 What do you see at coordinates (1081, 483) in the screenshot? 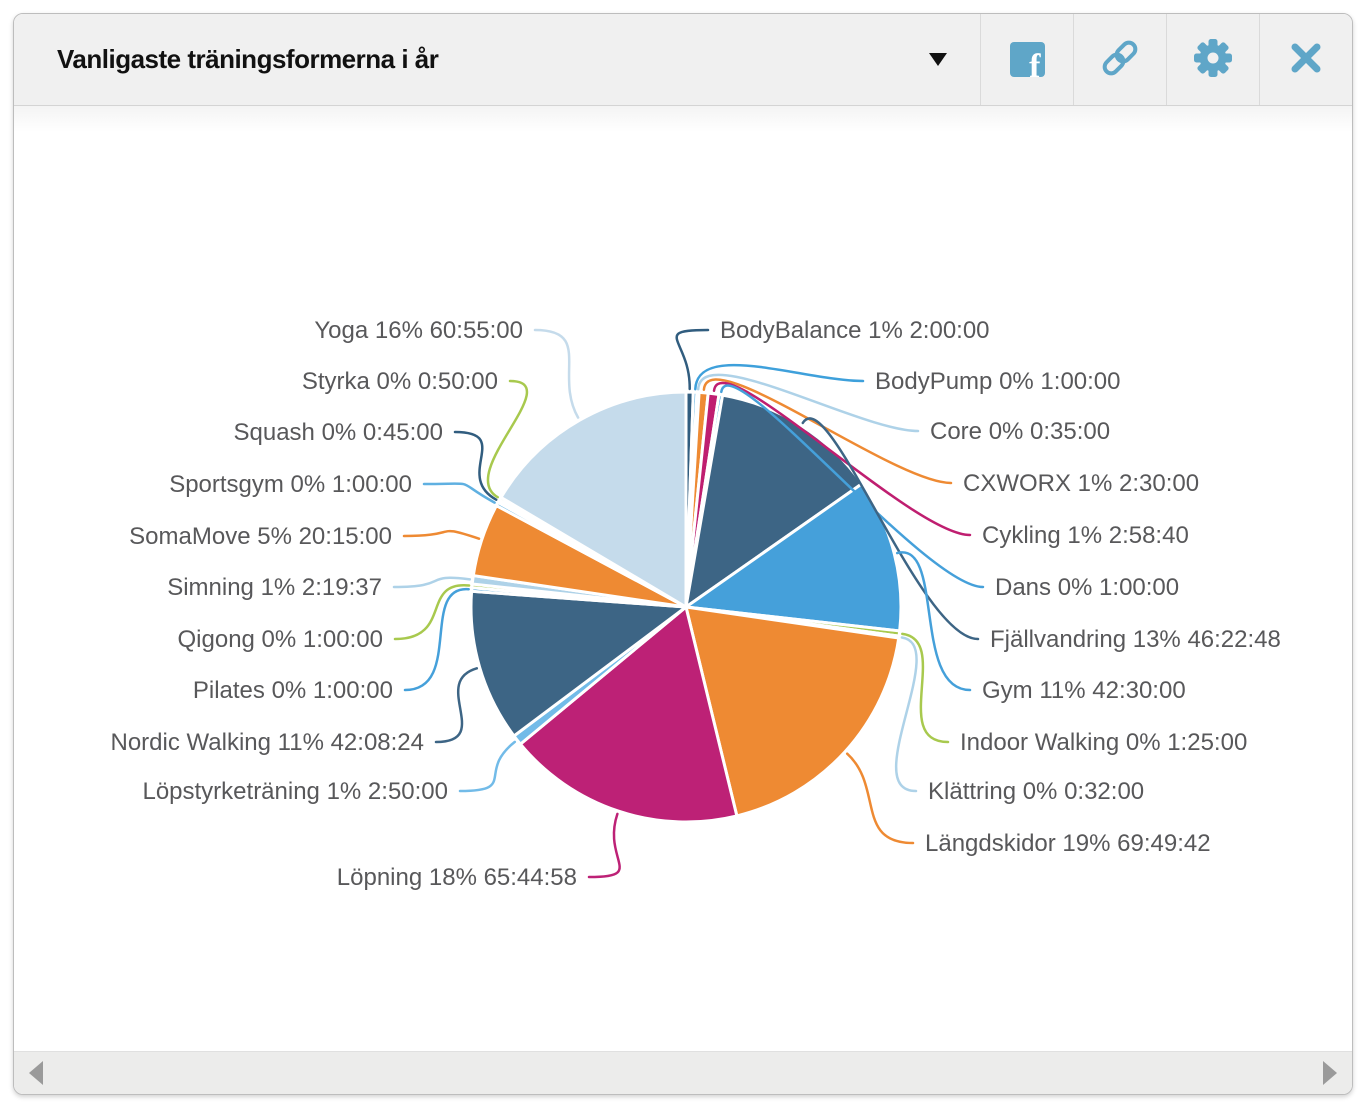
I see `label-cxworx: CXWORX 1% 2:30:00` at bounding box center [1081, 483].